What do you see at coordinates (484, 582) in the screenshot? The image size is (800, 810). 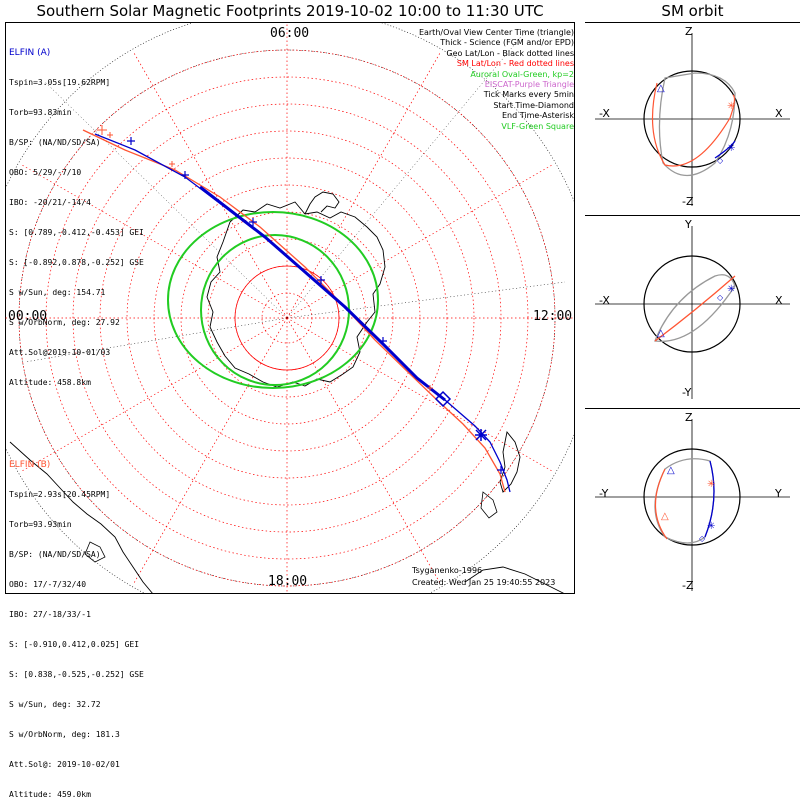 I see `created-label: Created: Wed Jan 25 19:40:55 2023` at bounding box center [484, 582].